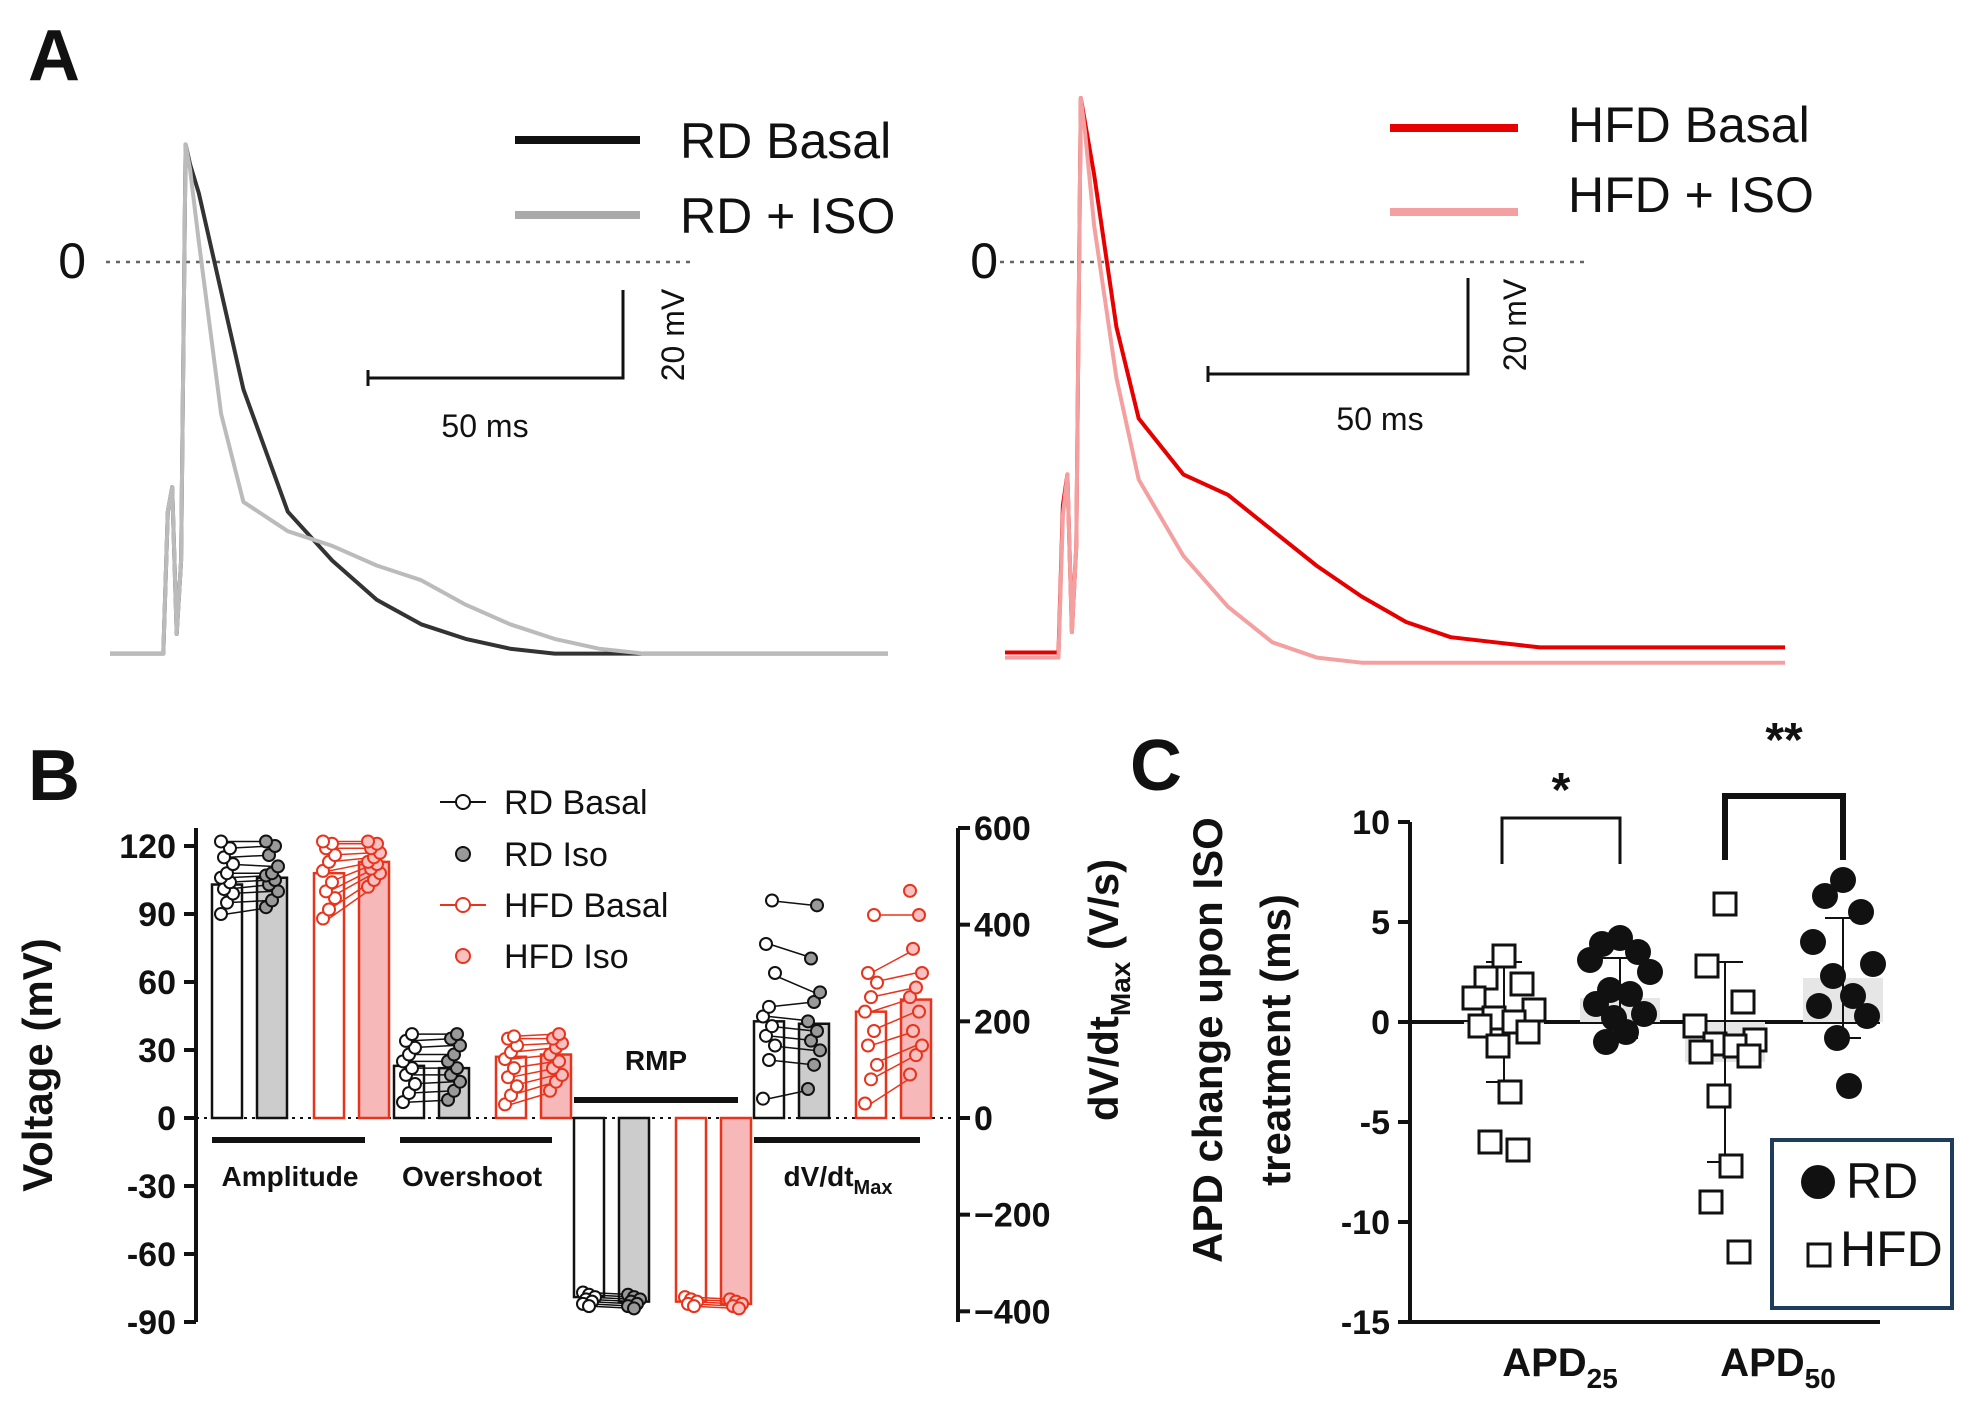  I want to click on b-point-rmp-rd_basal, so click(589, 1306).